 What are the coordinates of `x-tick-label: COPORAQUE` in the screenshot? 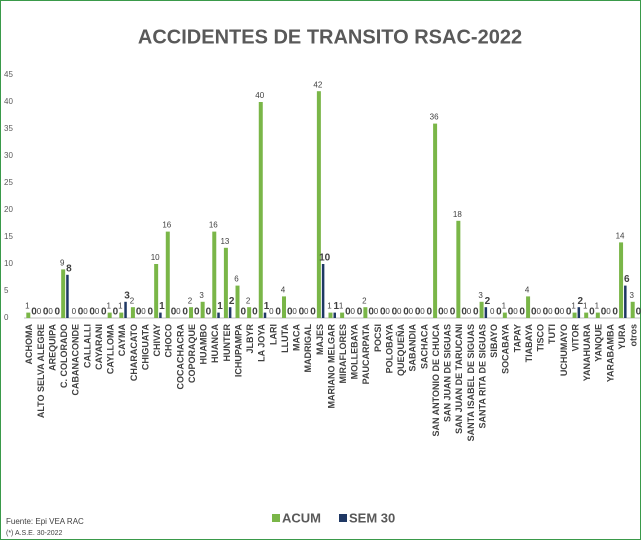 It's located at (192, 353).